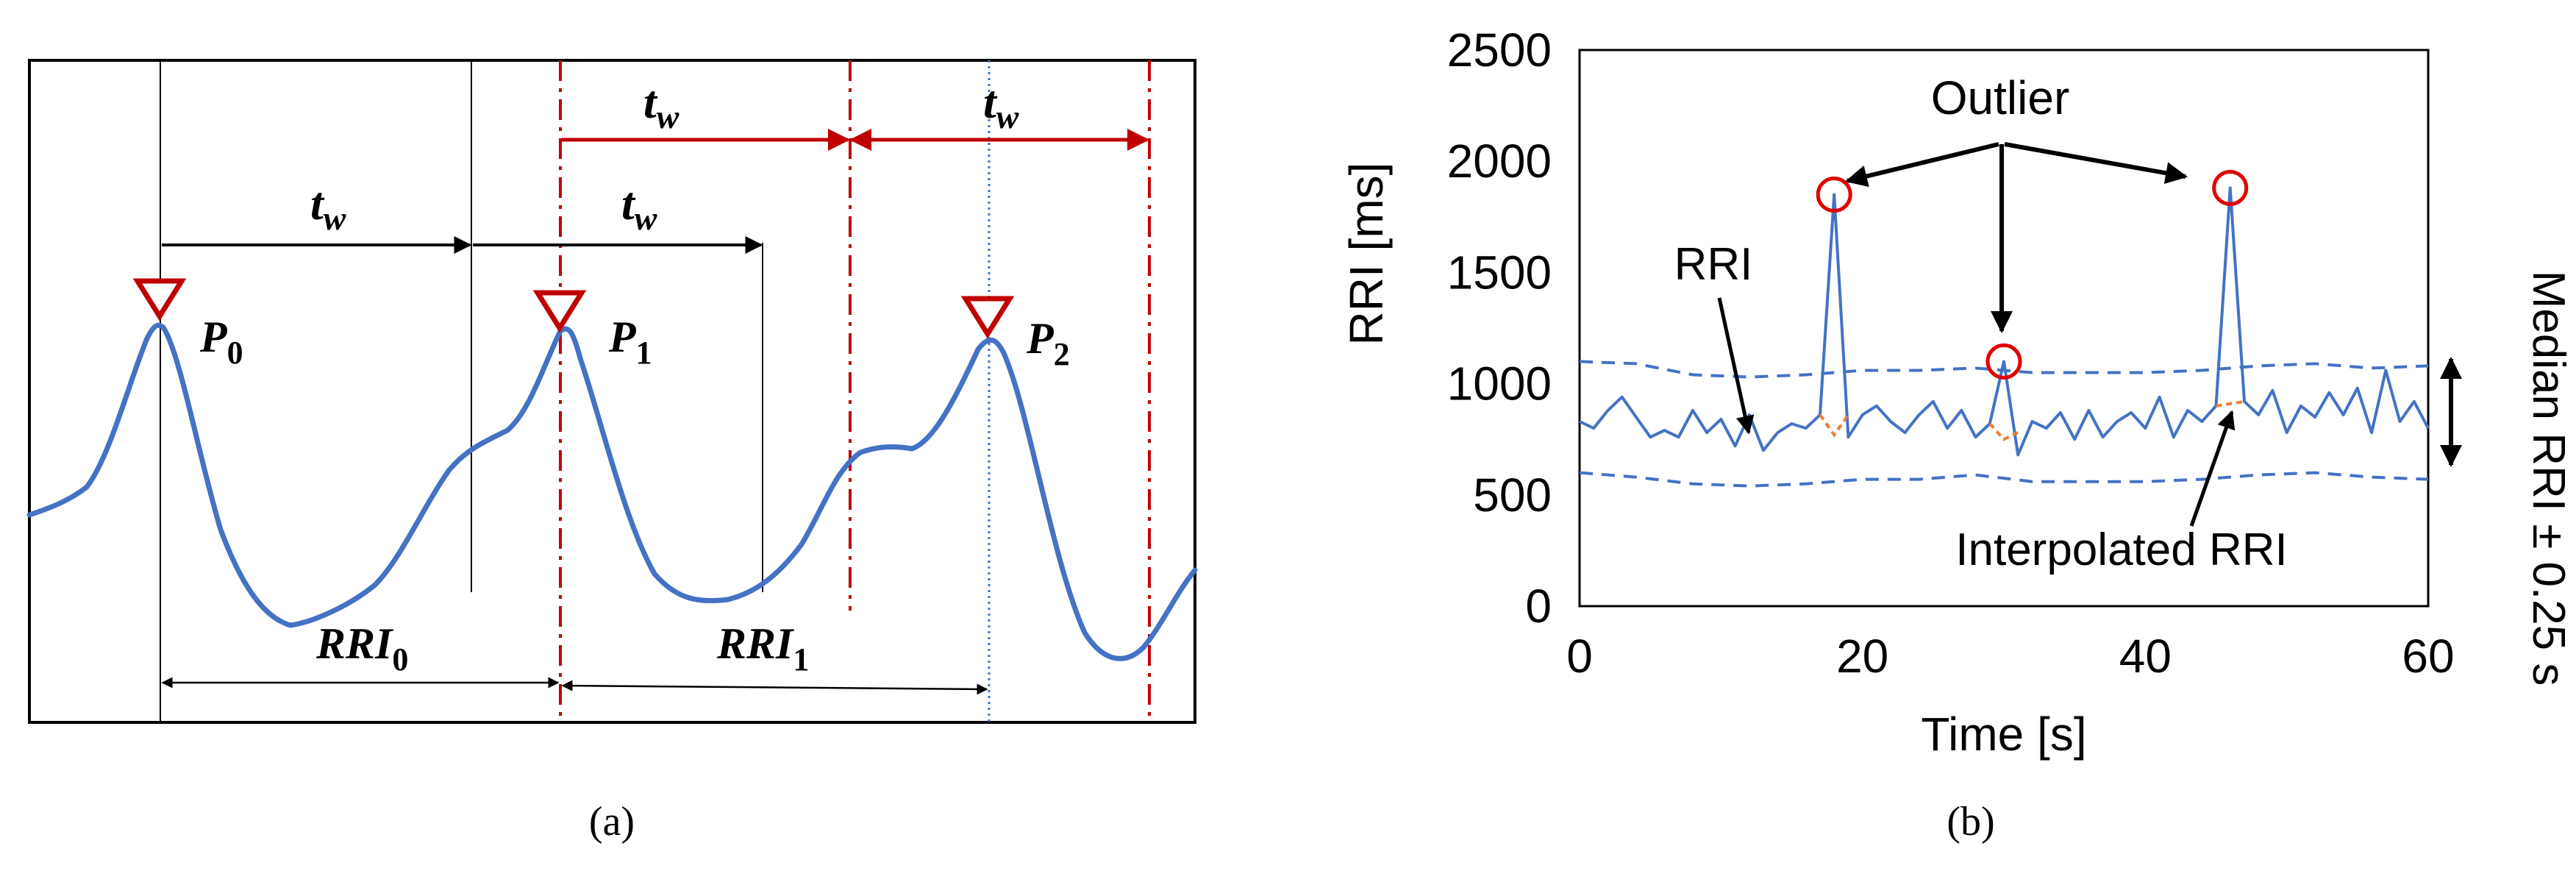 Image resolution: width=2576 pixels, height=882 pixels. What do you see at coordinates (1513, 495) in the screenshot?
I see `y-tick-label: 500` at bounding box center [1513, 495].